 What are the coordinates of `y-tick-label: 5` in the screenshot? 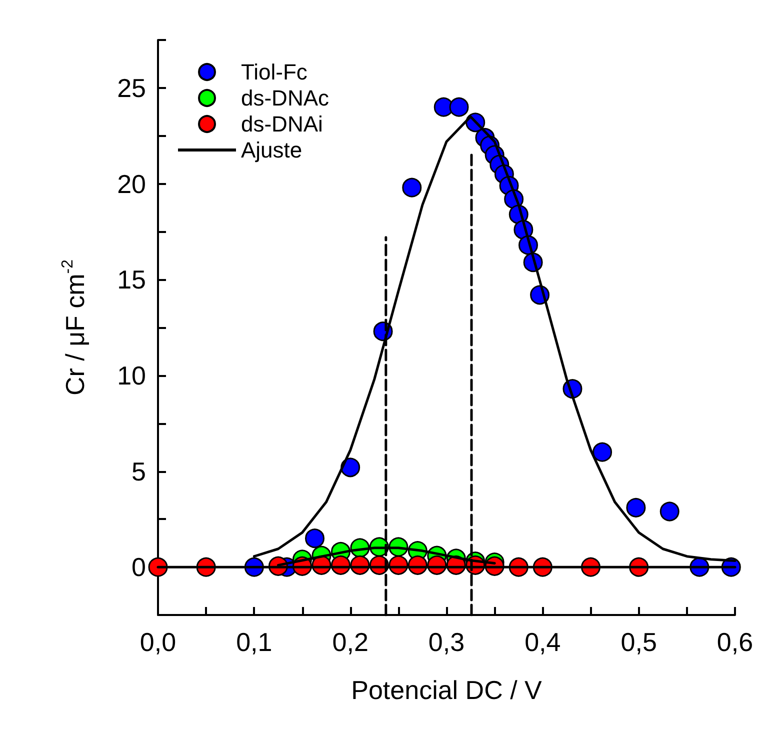 It's located at (139, 471).